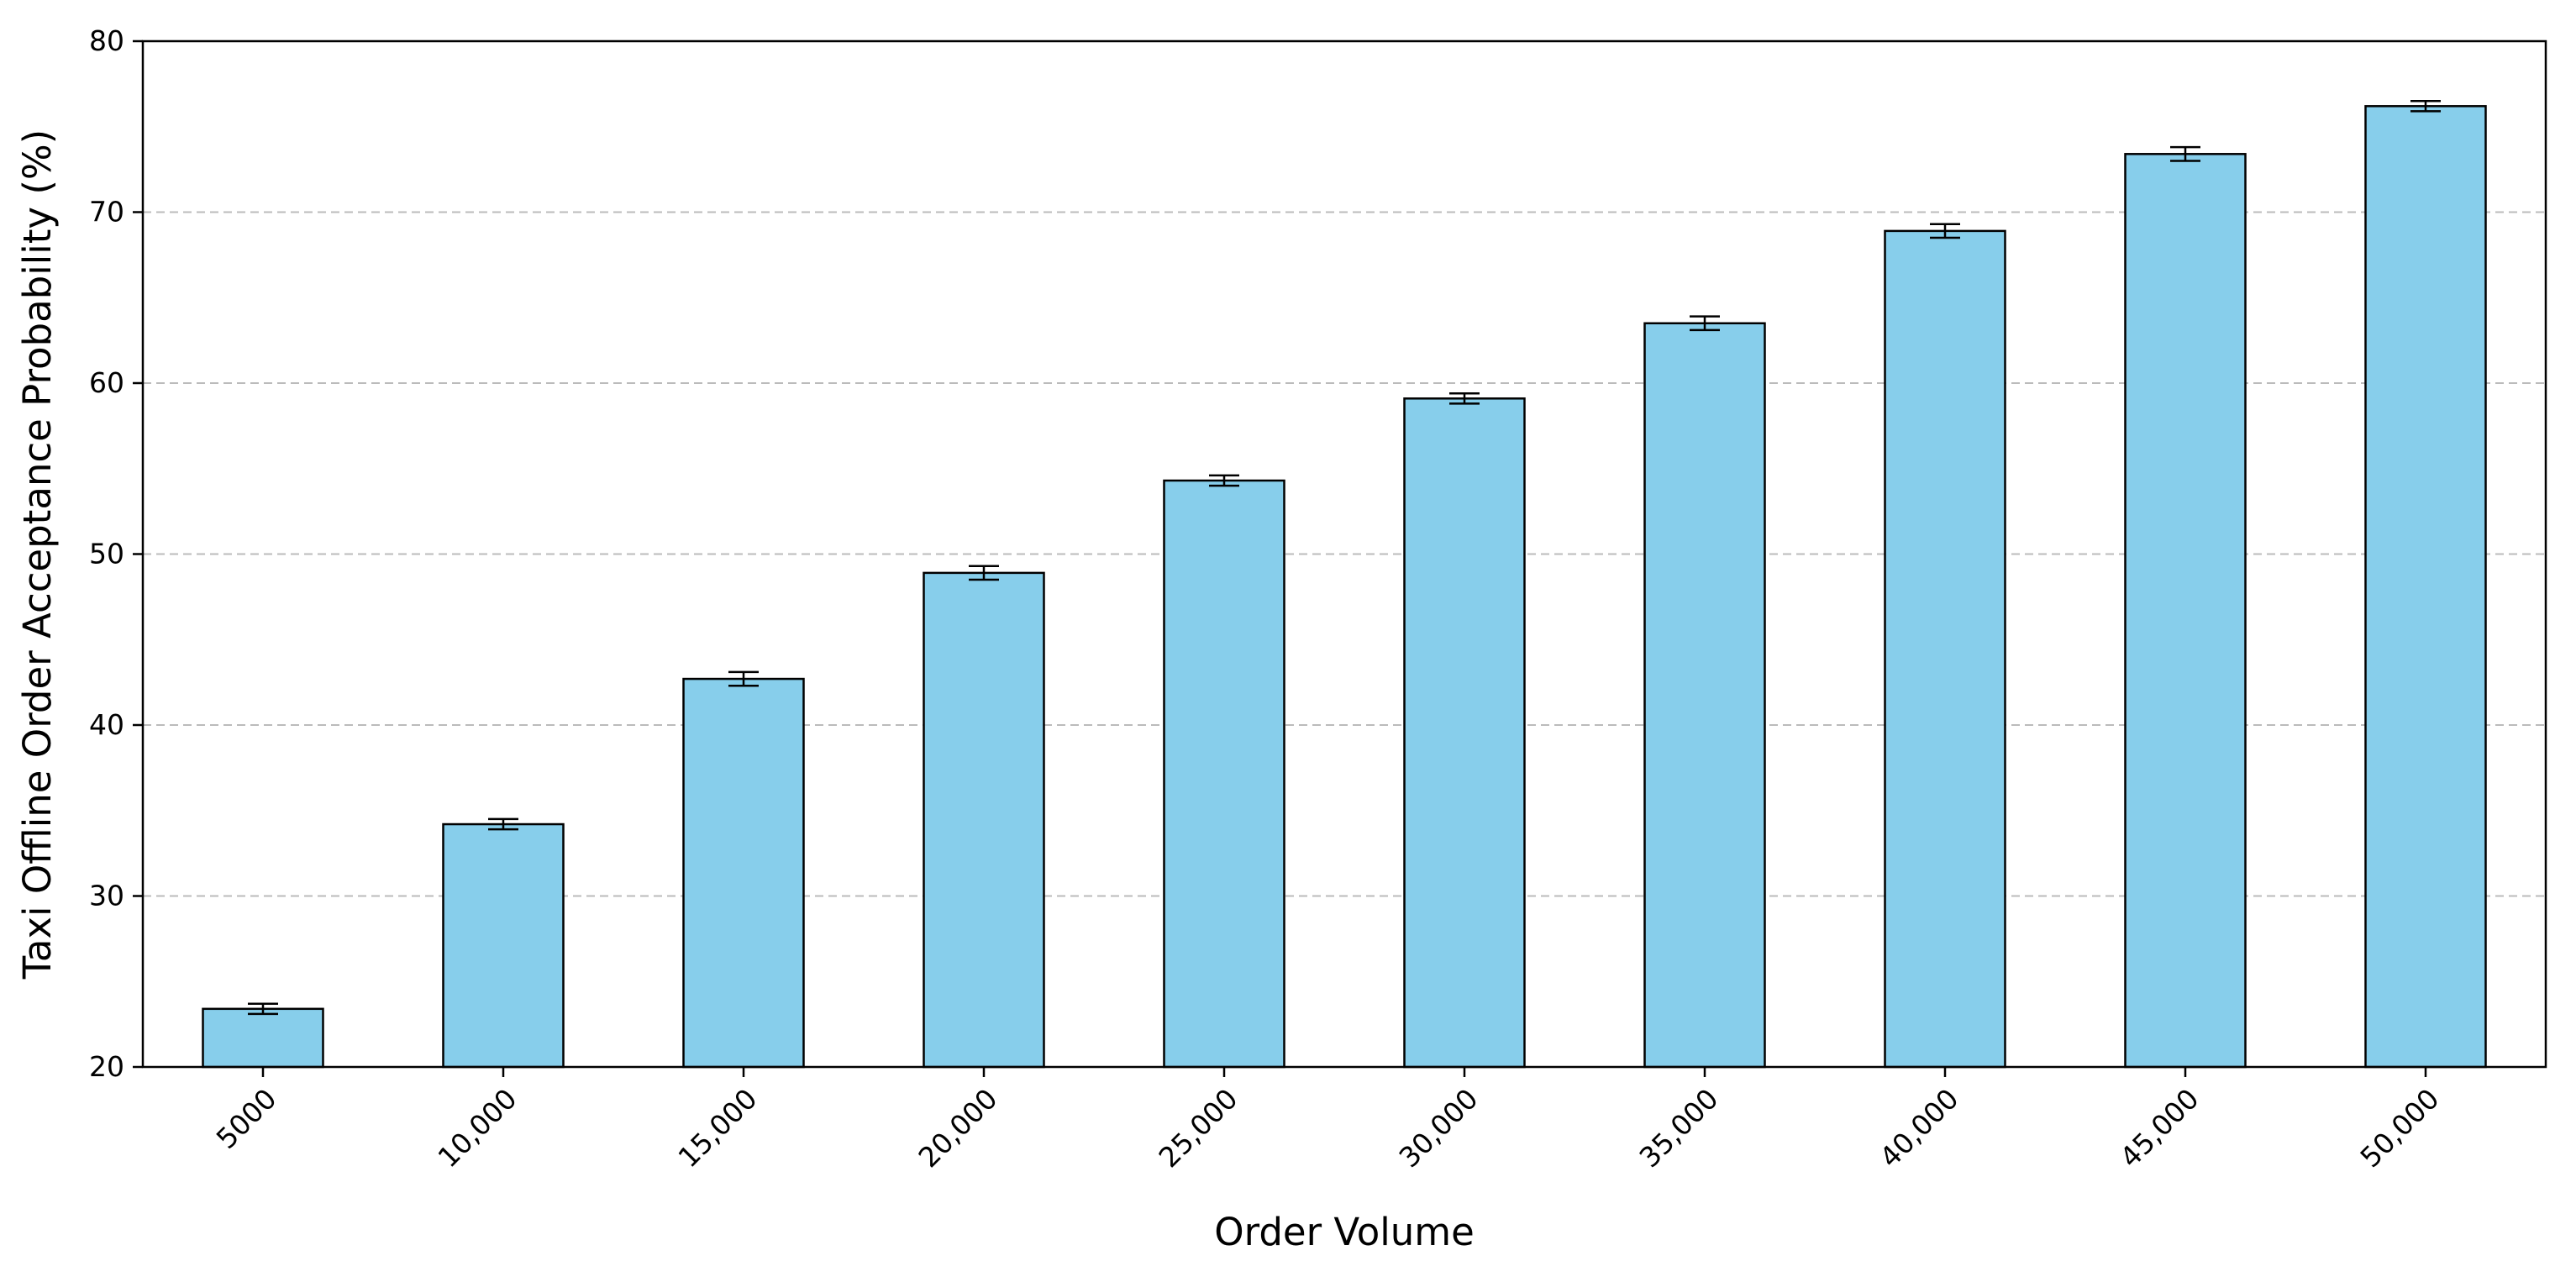  What do you see at coordinates (106, 896) in the screenshot?
I see `y-tick-label: 30` at bounding box center [106, 896].